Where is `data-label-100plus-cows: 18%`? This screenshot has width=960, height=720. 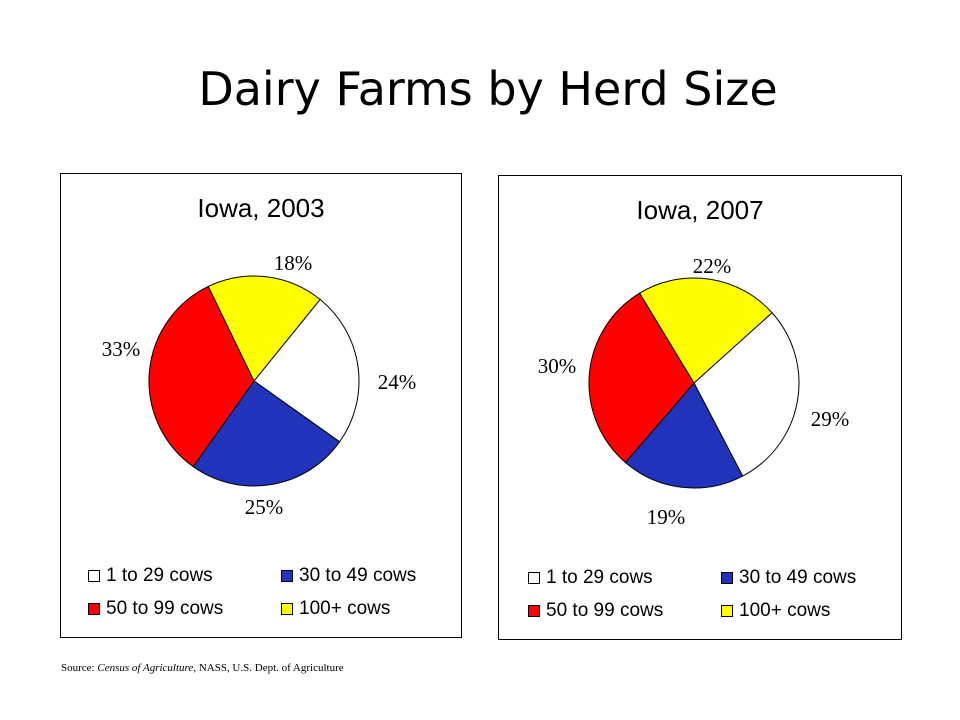
data-label-100plus-cows: 18% is located at coordinates (293, 263).